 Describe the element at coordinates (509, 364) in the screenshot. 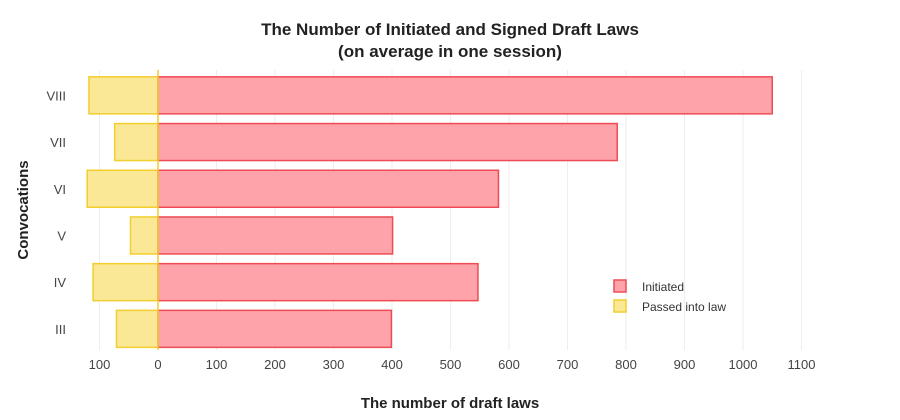

I see `x-tick-label: 600` at that location.